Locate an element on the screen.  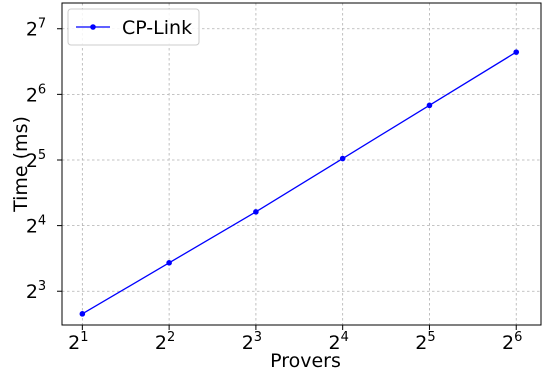
y-tick-label: 27 is located at coordinates (36, 29).